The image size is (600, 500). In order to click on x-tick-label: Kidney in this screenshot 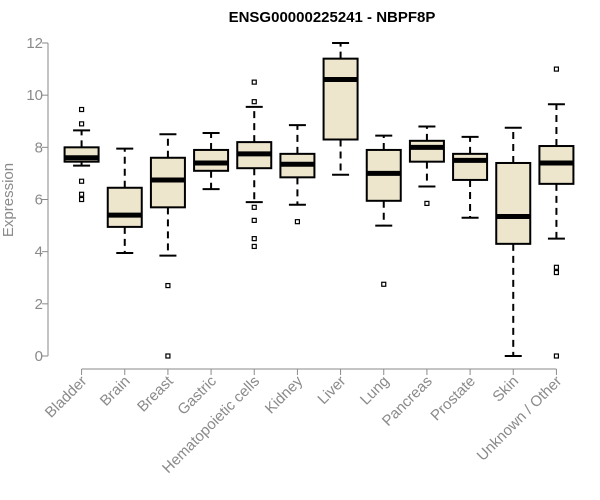, I will do `click(284, 394)`.